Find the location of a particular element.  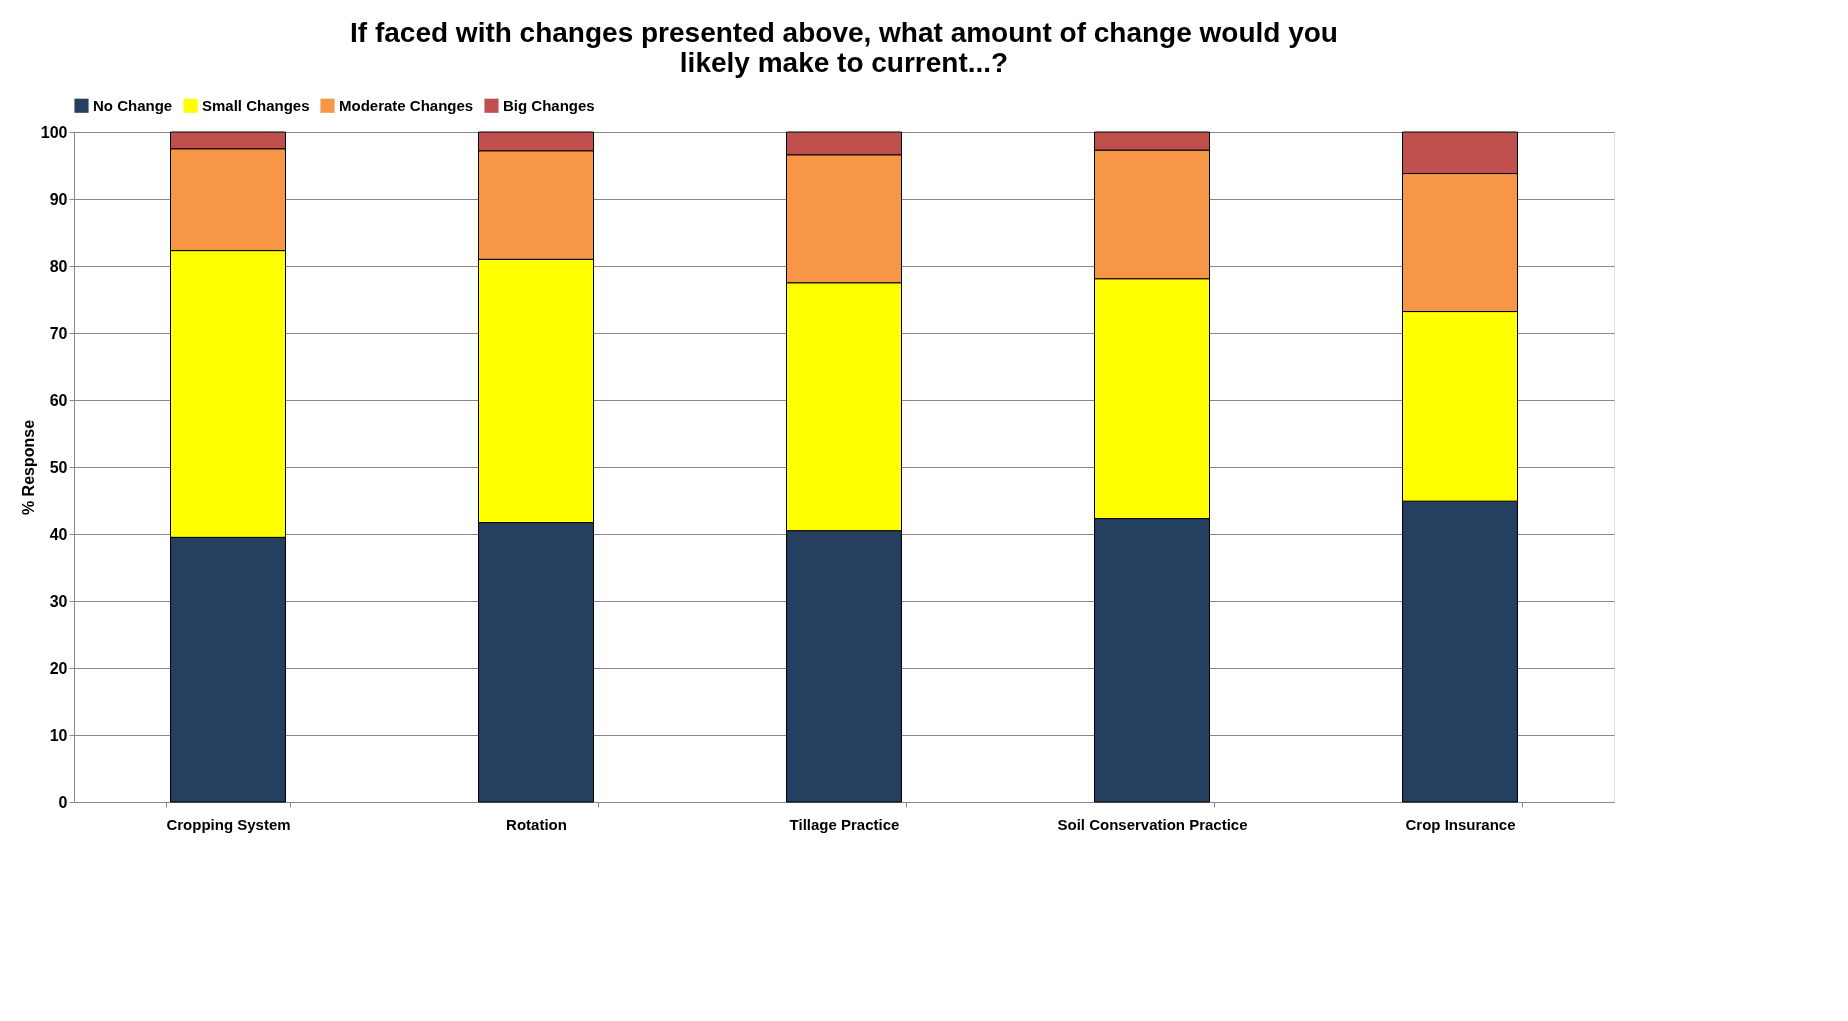

y-tick-label: 60 is located at coordinates (58, 400).